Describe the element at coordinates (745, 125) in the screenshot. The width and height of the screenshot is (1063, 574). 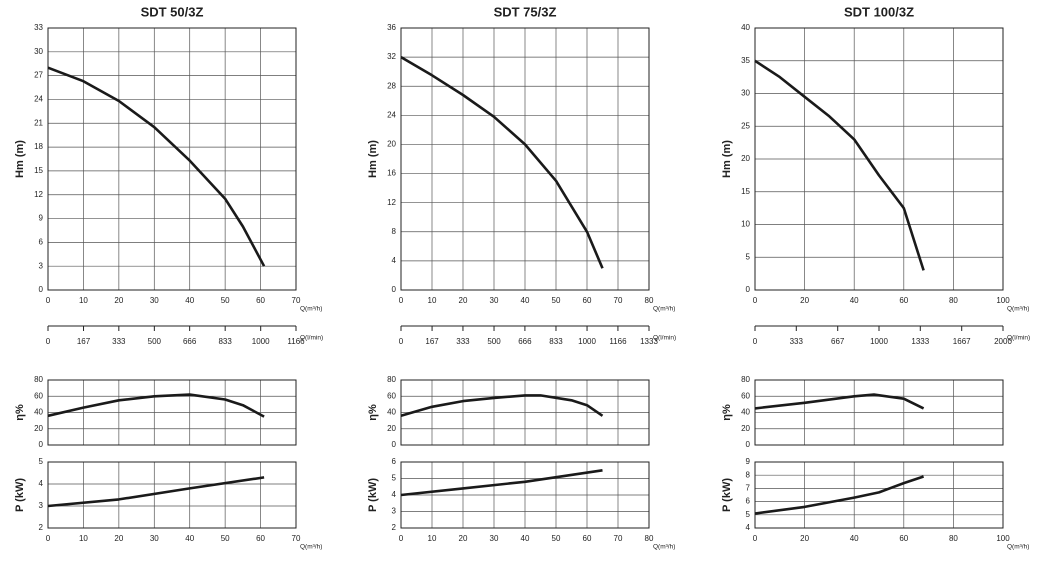
I see `y-tick-label: 25` at that location.